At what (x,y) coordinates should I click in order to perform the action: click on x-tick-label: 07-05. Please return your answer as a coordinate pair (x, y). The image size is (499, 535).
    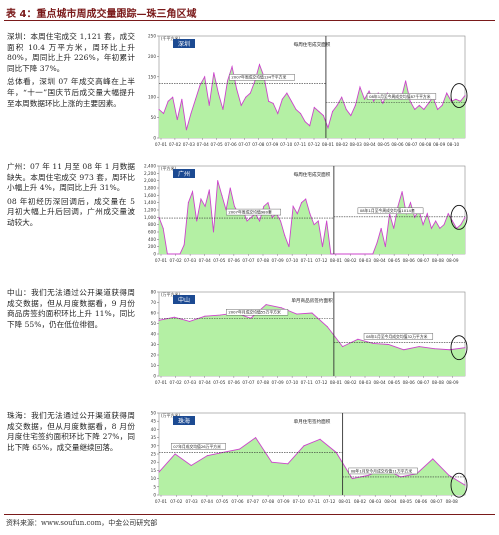
    Looking at the image, I should click on (219, 260).